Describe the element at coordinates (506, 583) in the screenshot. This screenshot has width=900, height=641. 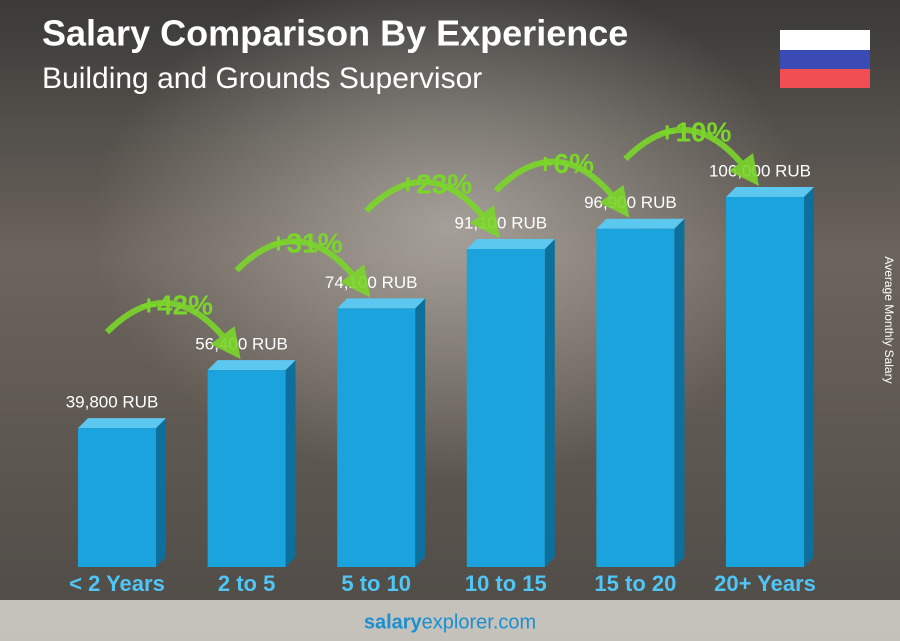
I see `x-tick-label: 10 to 15` at that location.